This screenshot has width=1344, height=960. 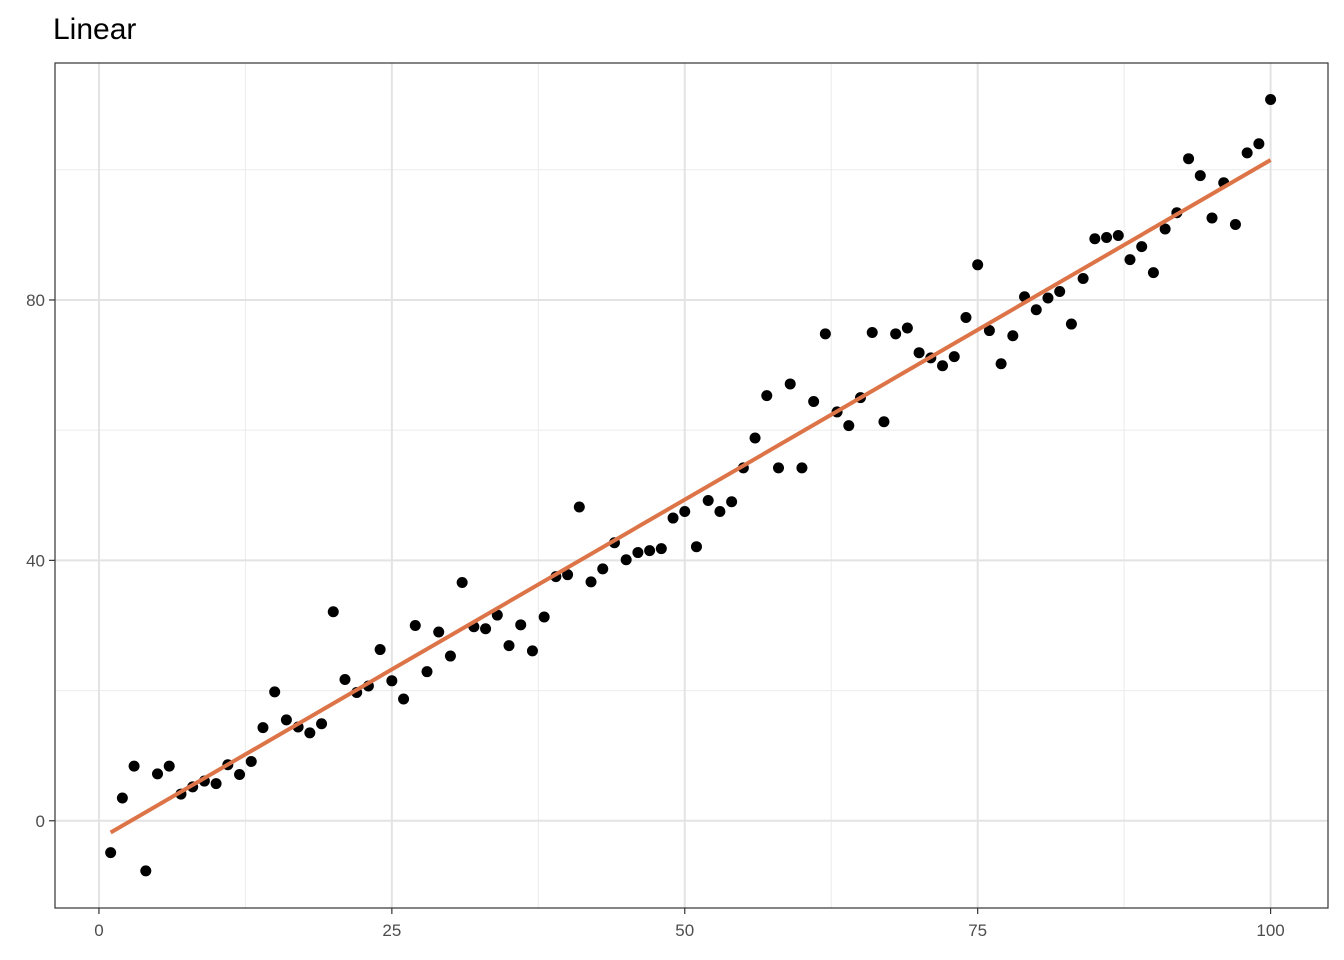 What do you see at coordinates (35, 300) in the screenshot?
I see `y-tick-label: 80` at bounding box center [35, 300].